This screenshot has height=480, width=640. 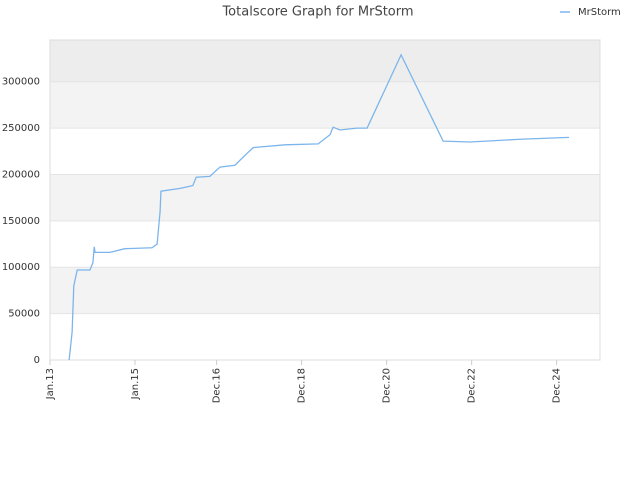 I want to click on y-tick-label: 50000, so click(x=24, y=314).